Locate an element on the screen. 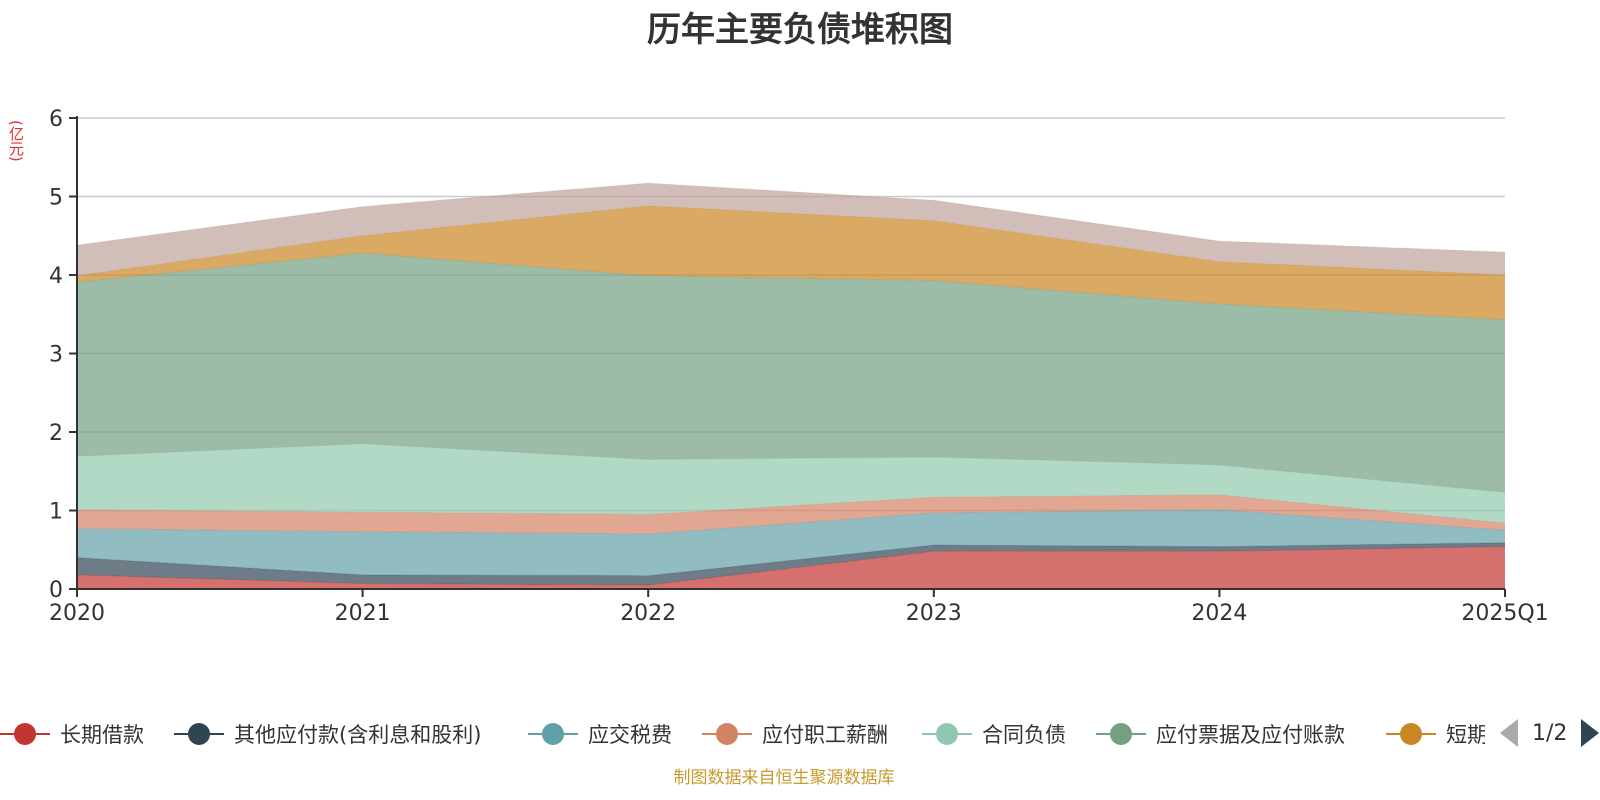  next-page-icon is located at coordinates (1590, 733).